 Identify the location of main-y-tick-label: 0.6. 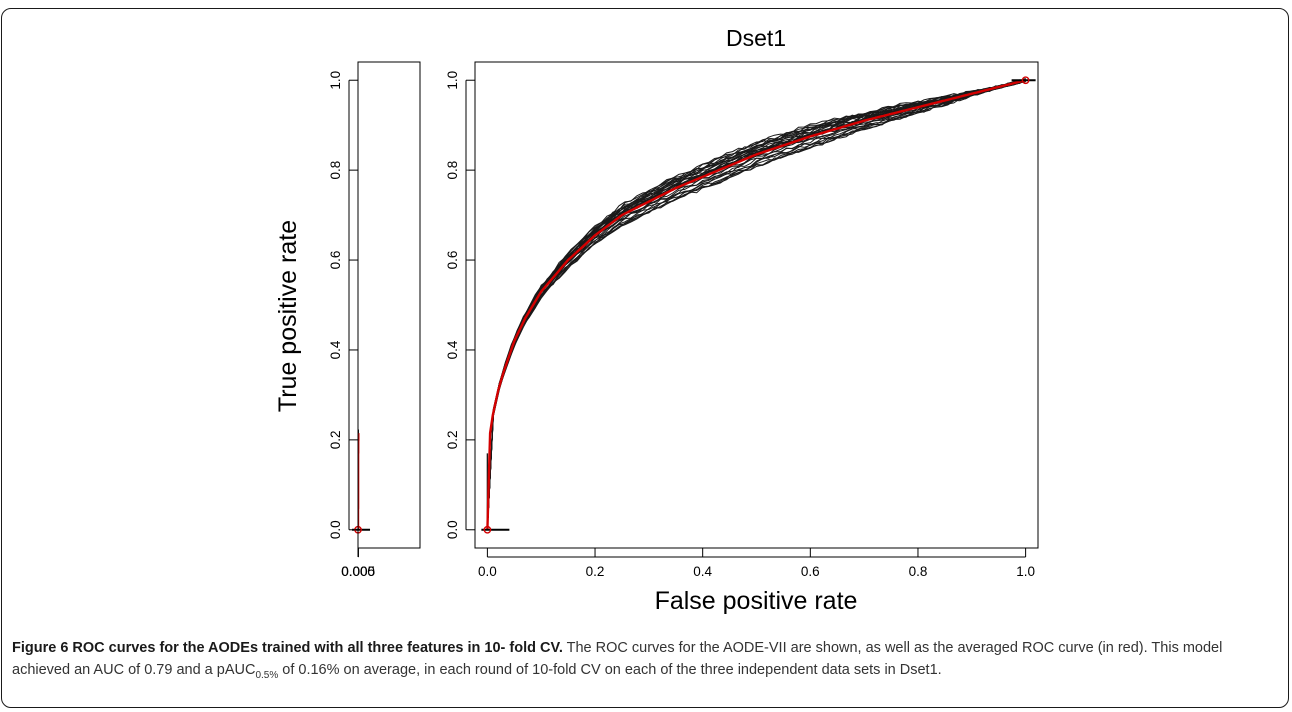
(452, 260).